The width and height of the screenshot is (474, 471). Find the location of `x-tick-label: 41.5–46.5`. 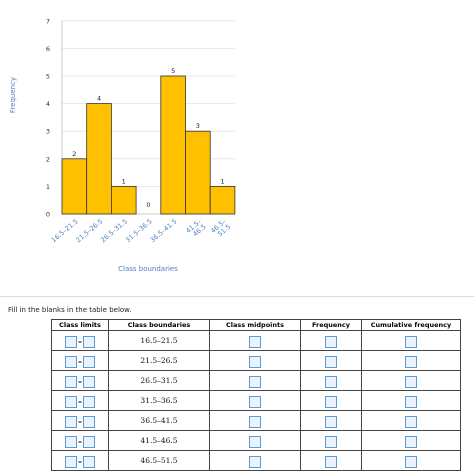

x-tick-label: 41.5–46.5 is located at coordinates (195, 228).